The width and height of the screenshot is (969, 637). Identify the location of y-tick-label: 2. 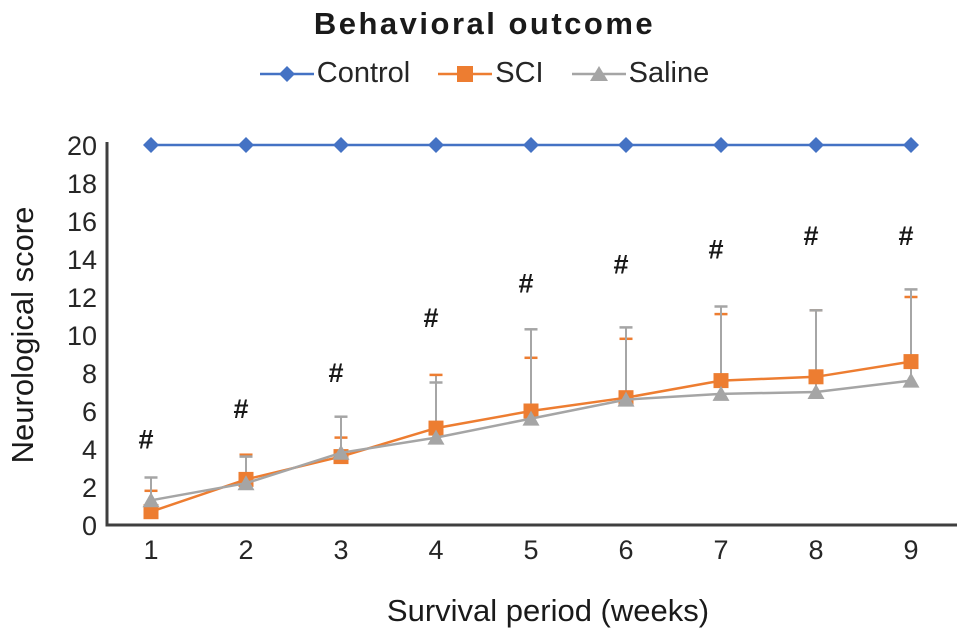
(89, 488).